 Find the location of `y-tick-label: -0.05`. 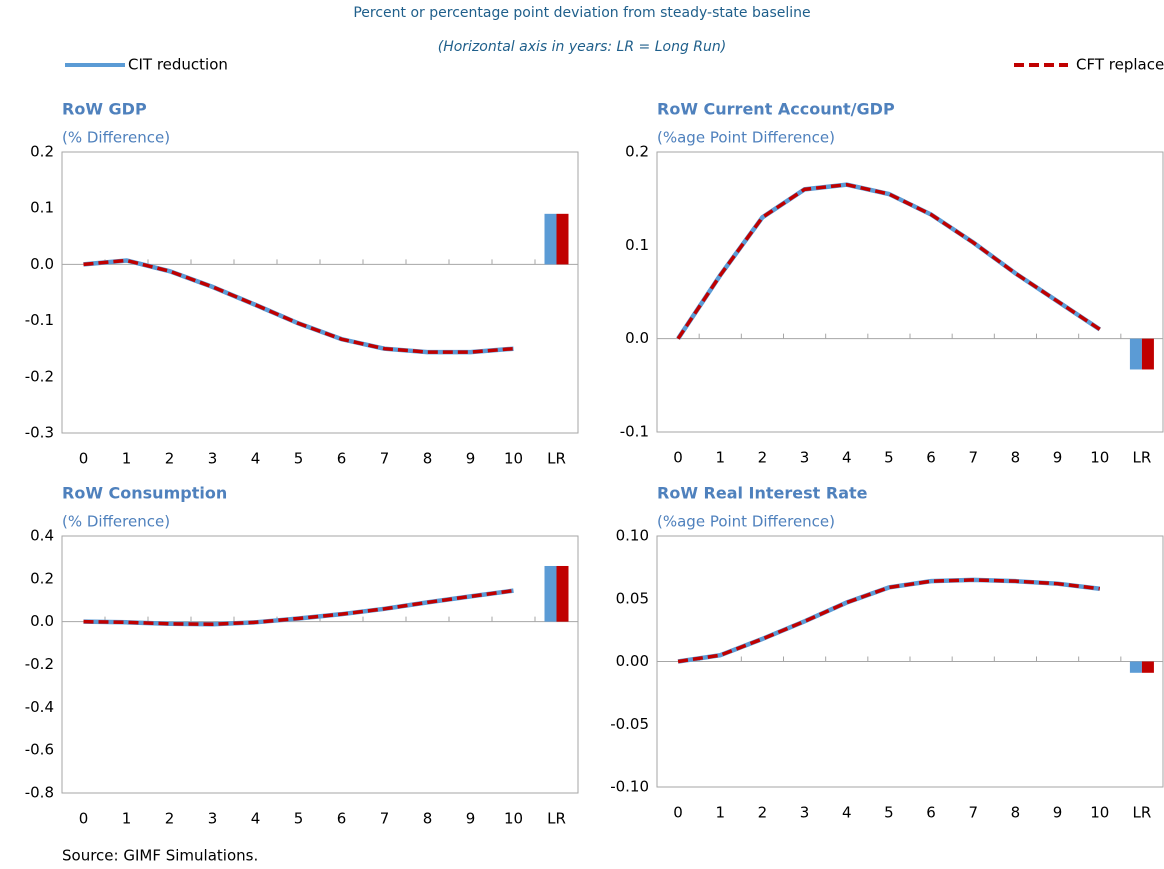

y-tick-label: -0.05 is located at coordinates (629, 724).